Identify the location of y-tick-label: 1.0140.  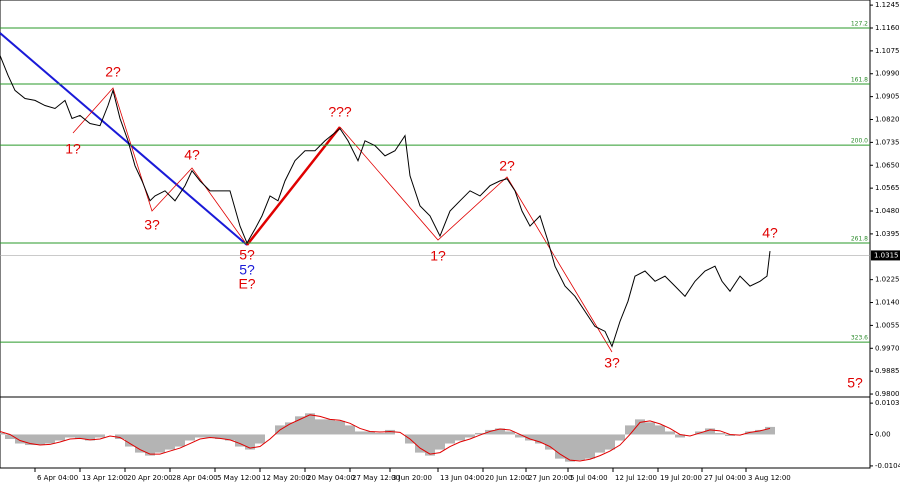
(887, 303).